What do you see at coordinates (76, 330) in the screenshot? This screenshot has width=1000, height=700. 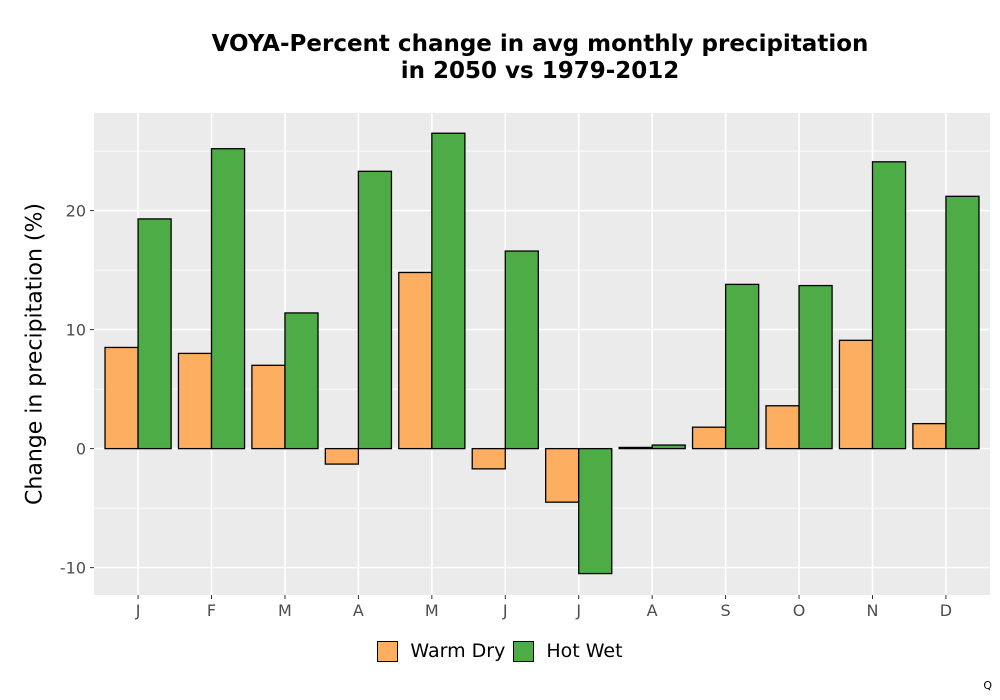 I see `y-tick-label: 10` at bounding box center [76, 330].